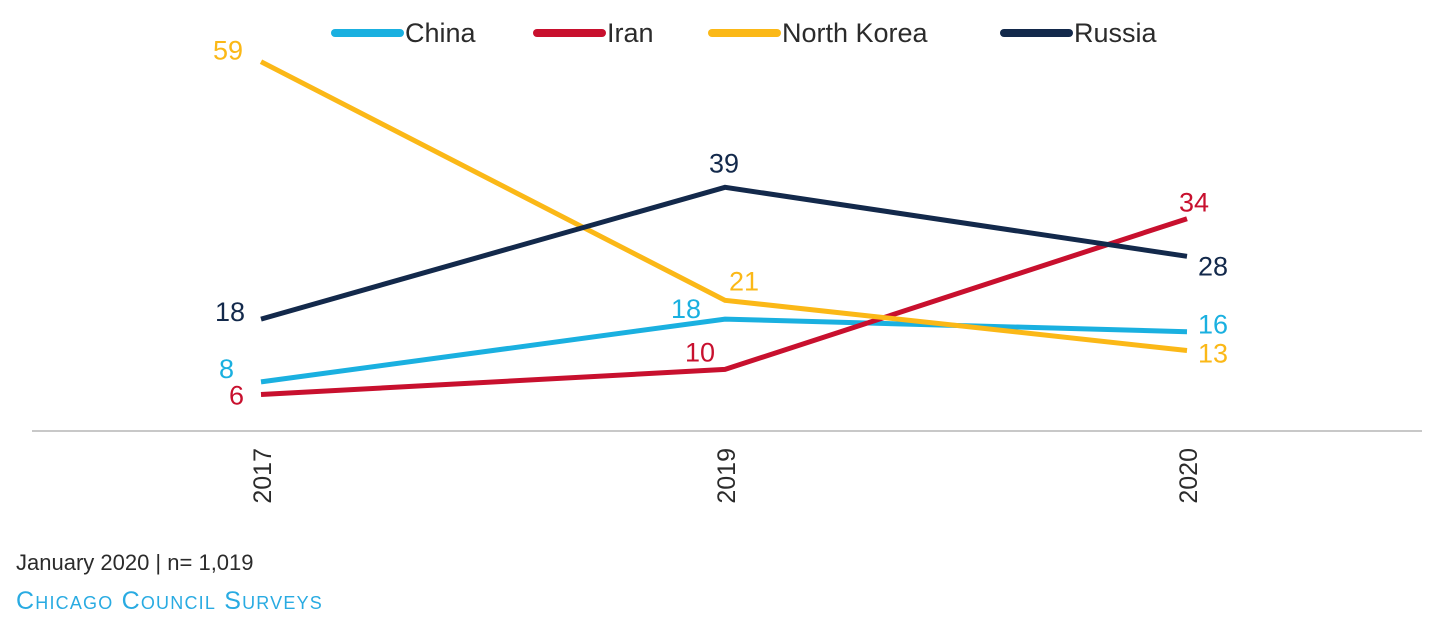  Describe the element at coordinates (135, 562) in the screenshot. I see `survey-note: January 2020 | n= 1,019` at that location.